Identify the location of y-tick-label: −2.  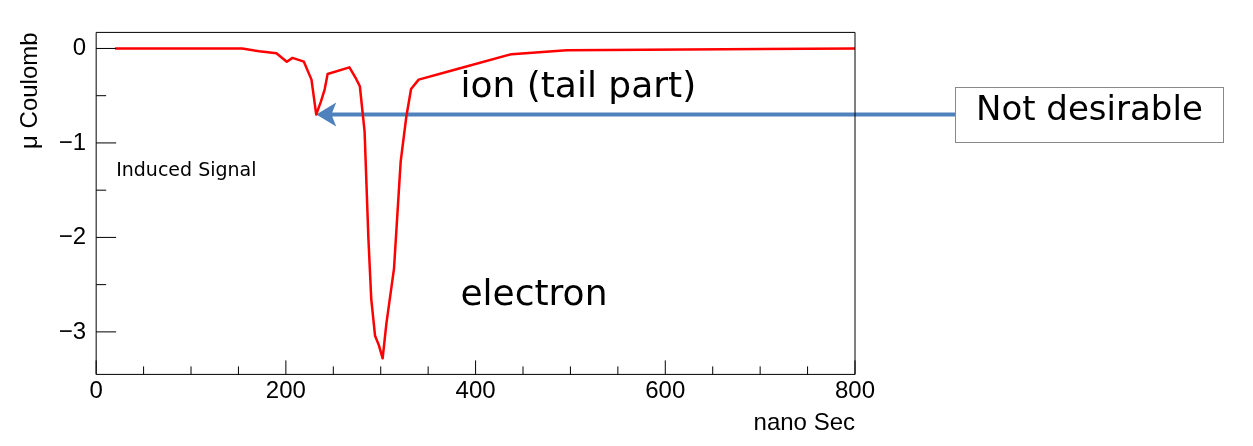
(72, 236).